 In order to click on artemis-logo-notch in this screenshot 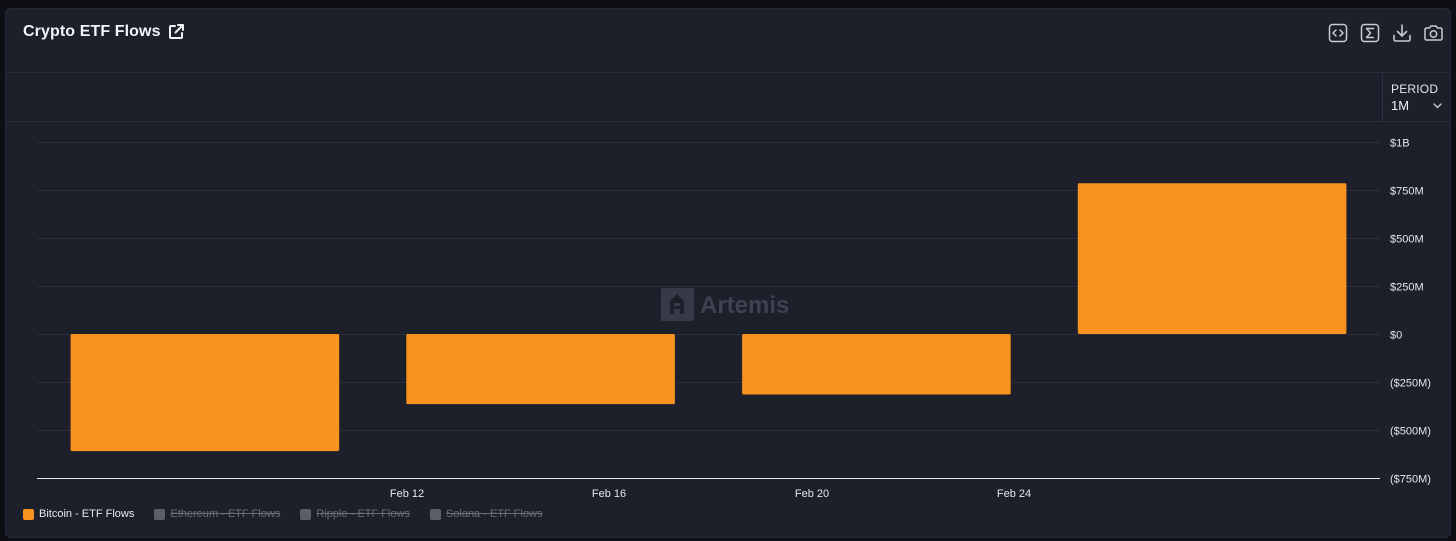, I will do `click(677, 304)`.